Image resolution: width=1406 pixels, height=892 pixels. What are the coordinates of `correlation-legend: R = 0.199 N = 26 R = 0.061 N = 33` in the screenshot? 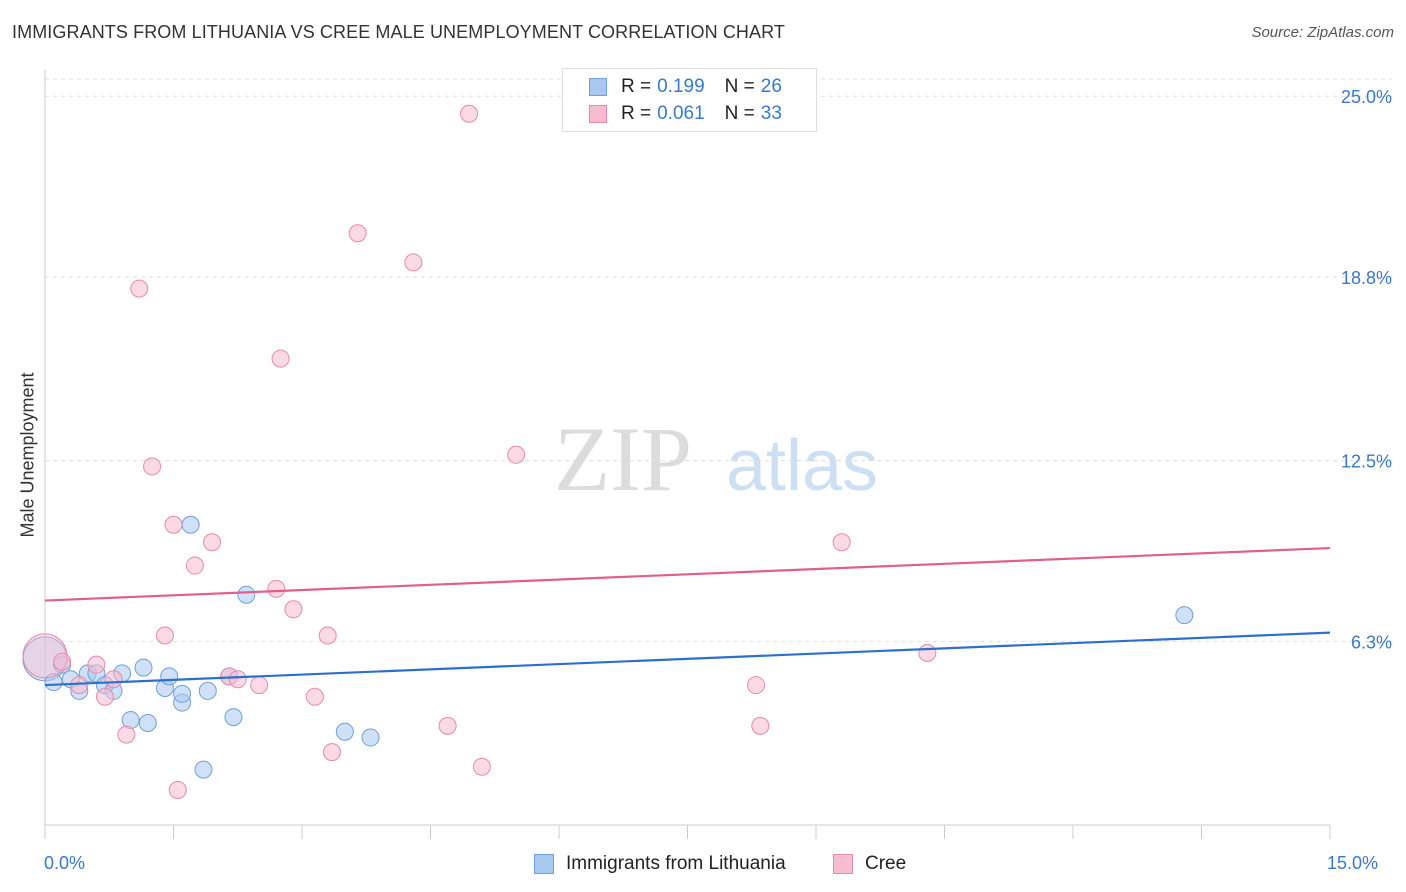 It's located at (689, 100).